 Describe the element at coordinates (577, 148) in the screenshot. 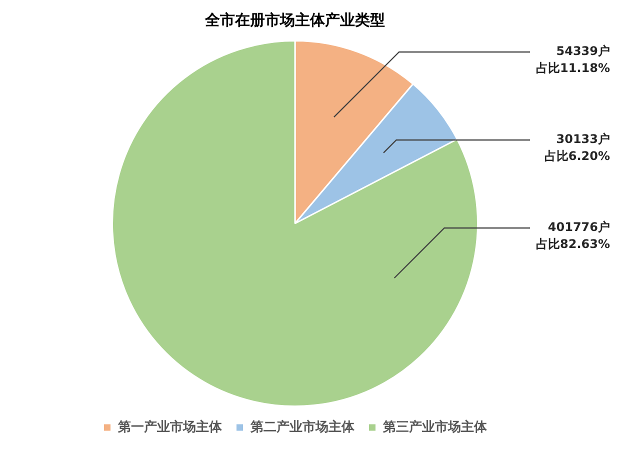

I see `data-label: 30133户占比6.20%` at that location.